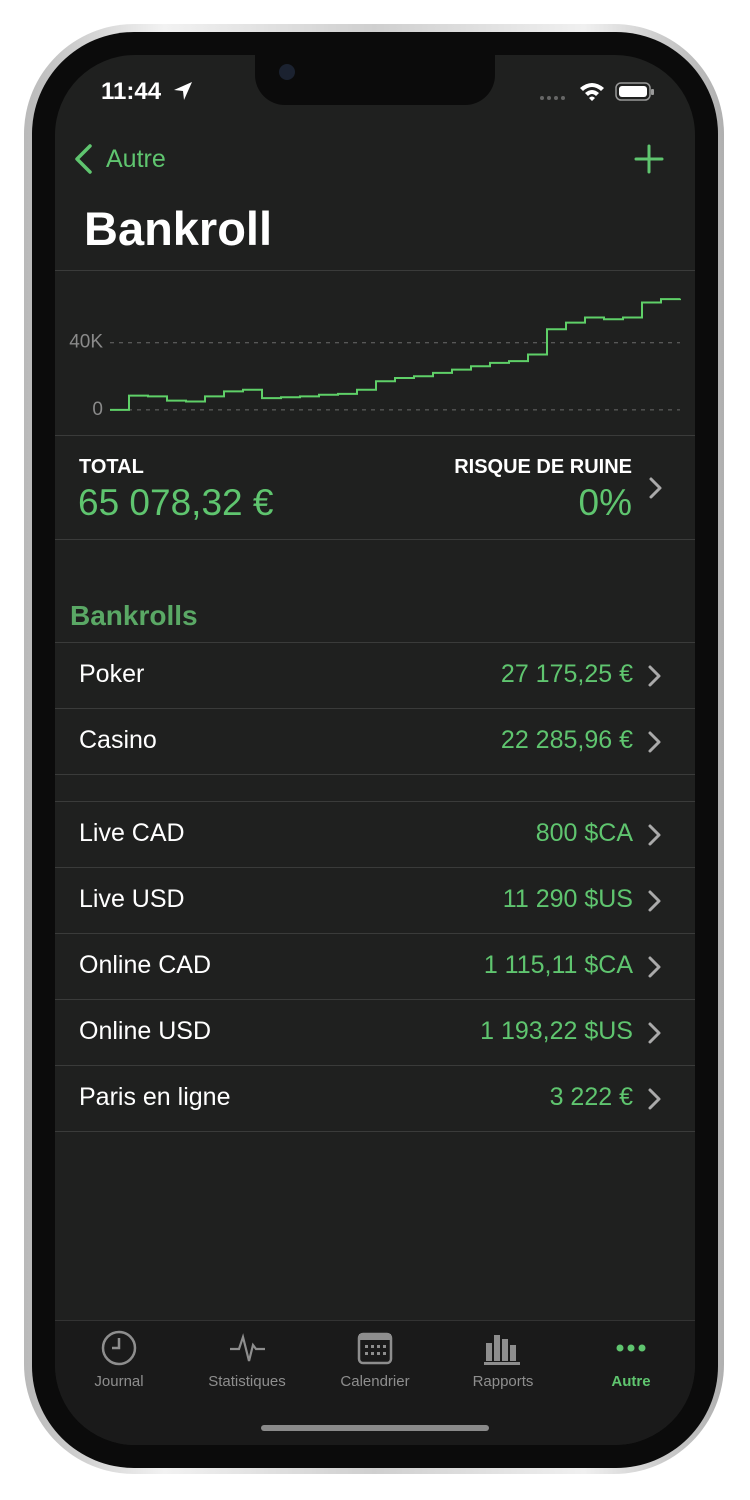 This screenshot has width=750, height=1500. I want to click on y-tick-label: 0, so click(97, 409).